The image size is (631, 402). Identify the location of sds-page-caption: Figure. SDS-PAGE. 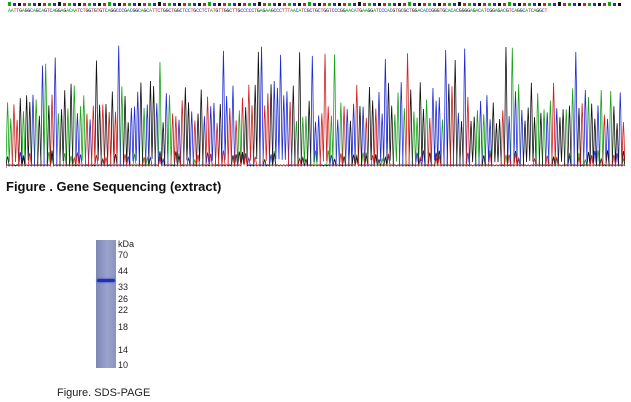
(104, 393).